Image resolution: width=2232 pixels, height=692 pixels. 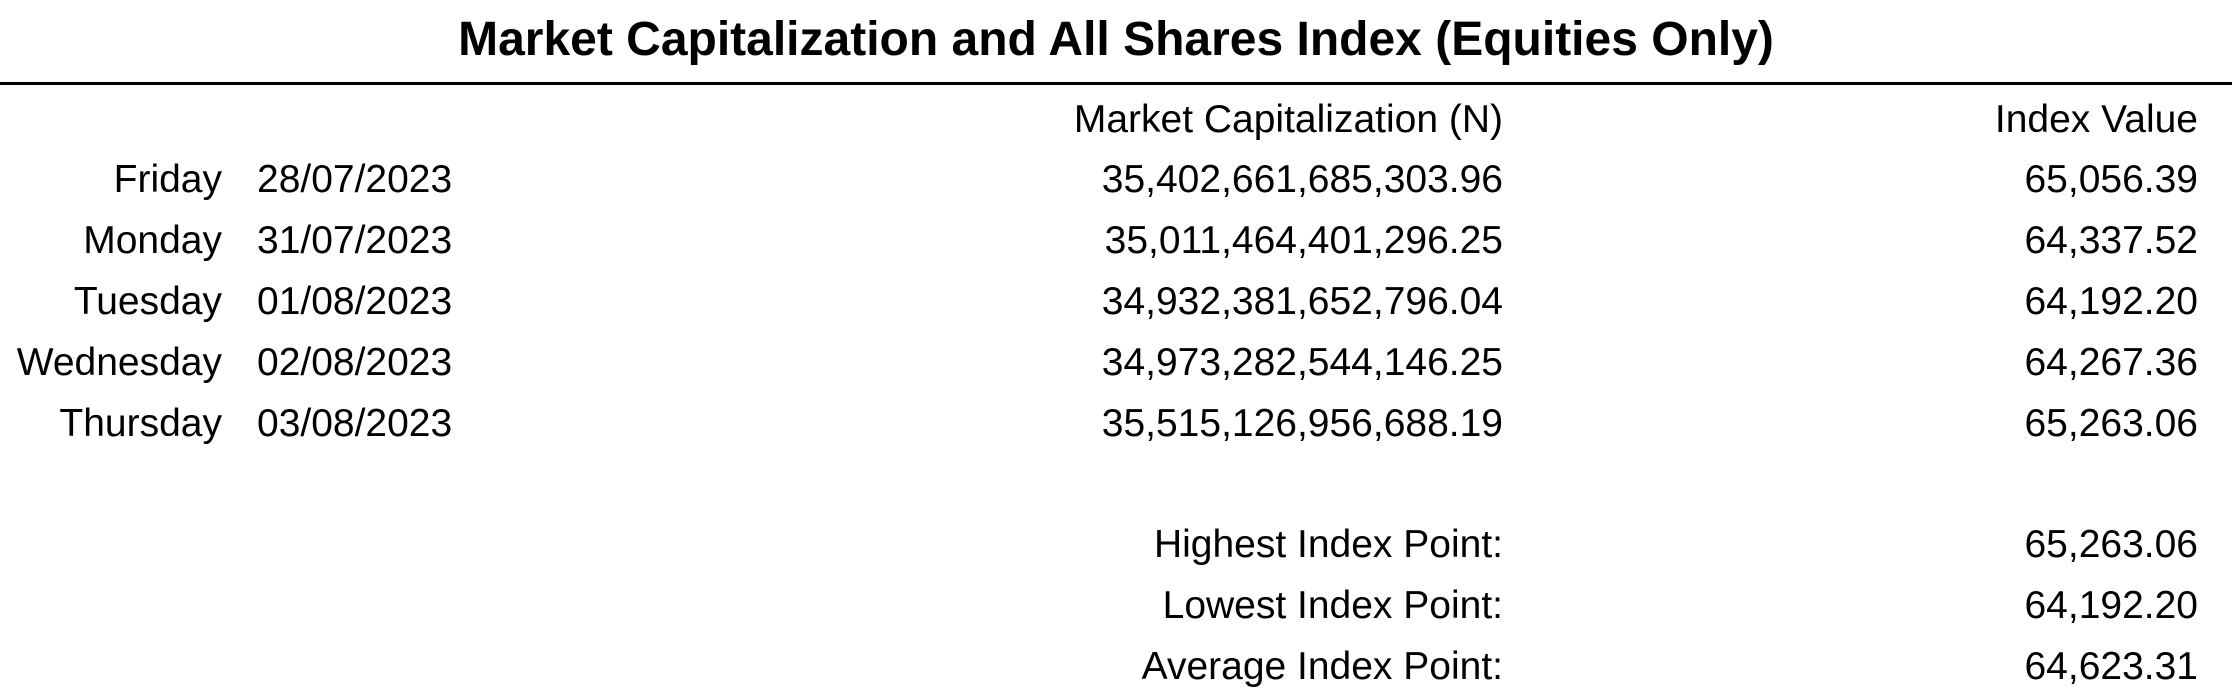 What do you see at coordinates (355, 179) in the screenshot?
I see `row-date: 28/07/2023` at bounding box center [355, 179].